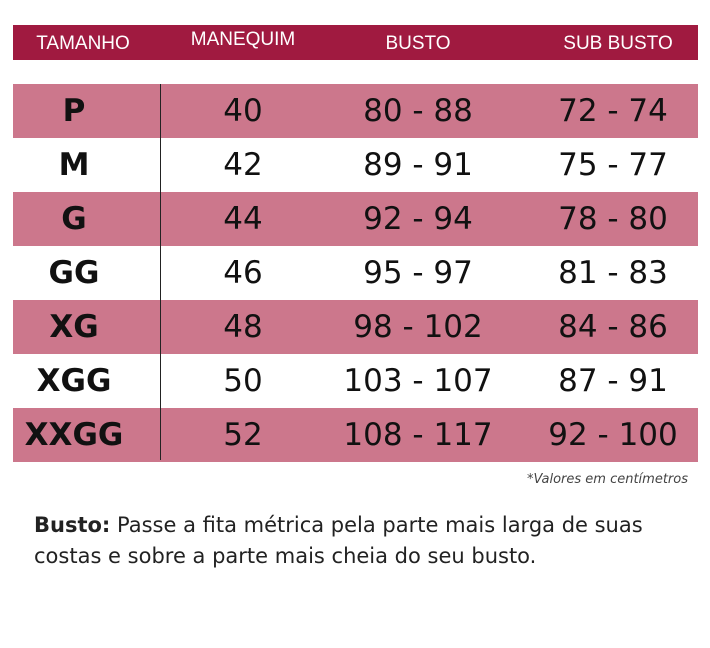 This screenshot has width=710, height=648. Describe the element at coordinates (613, 111) in the screenshot. I see `cell-sub-busto: 72 - 74` at that location.